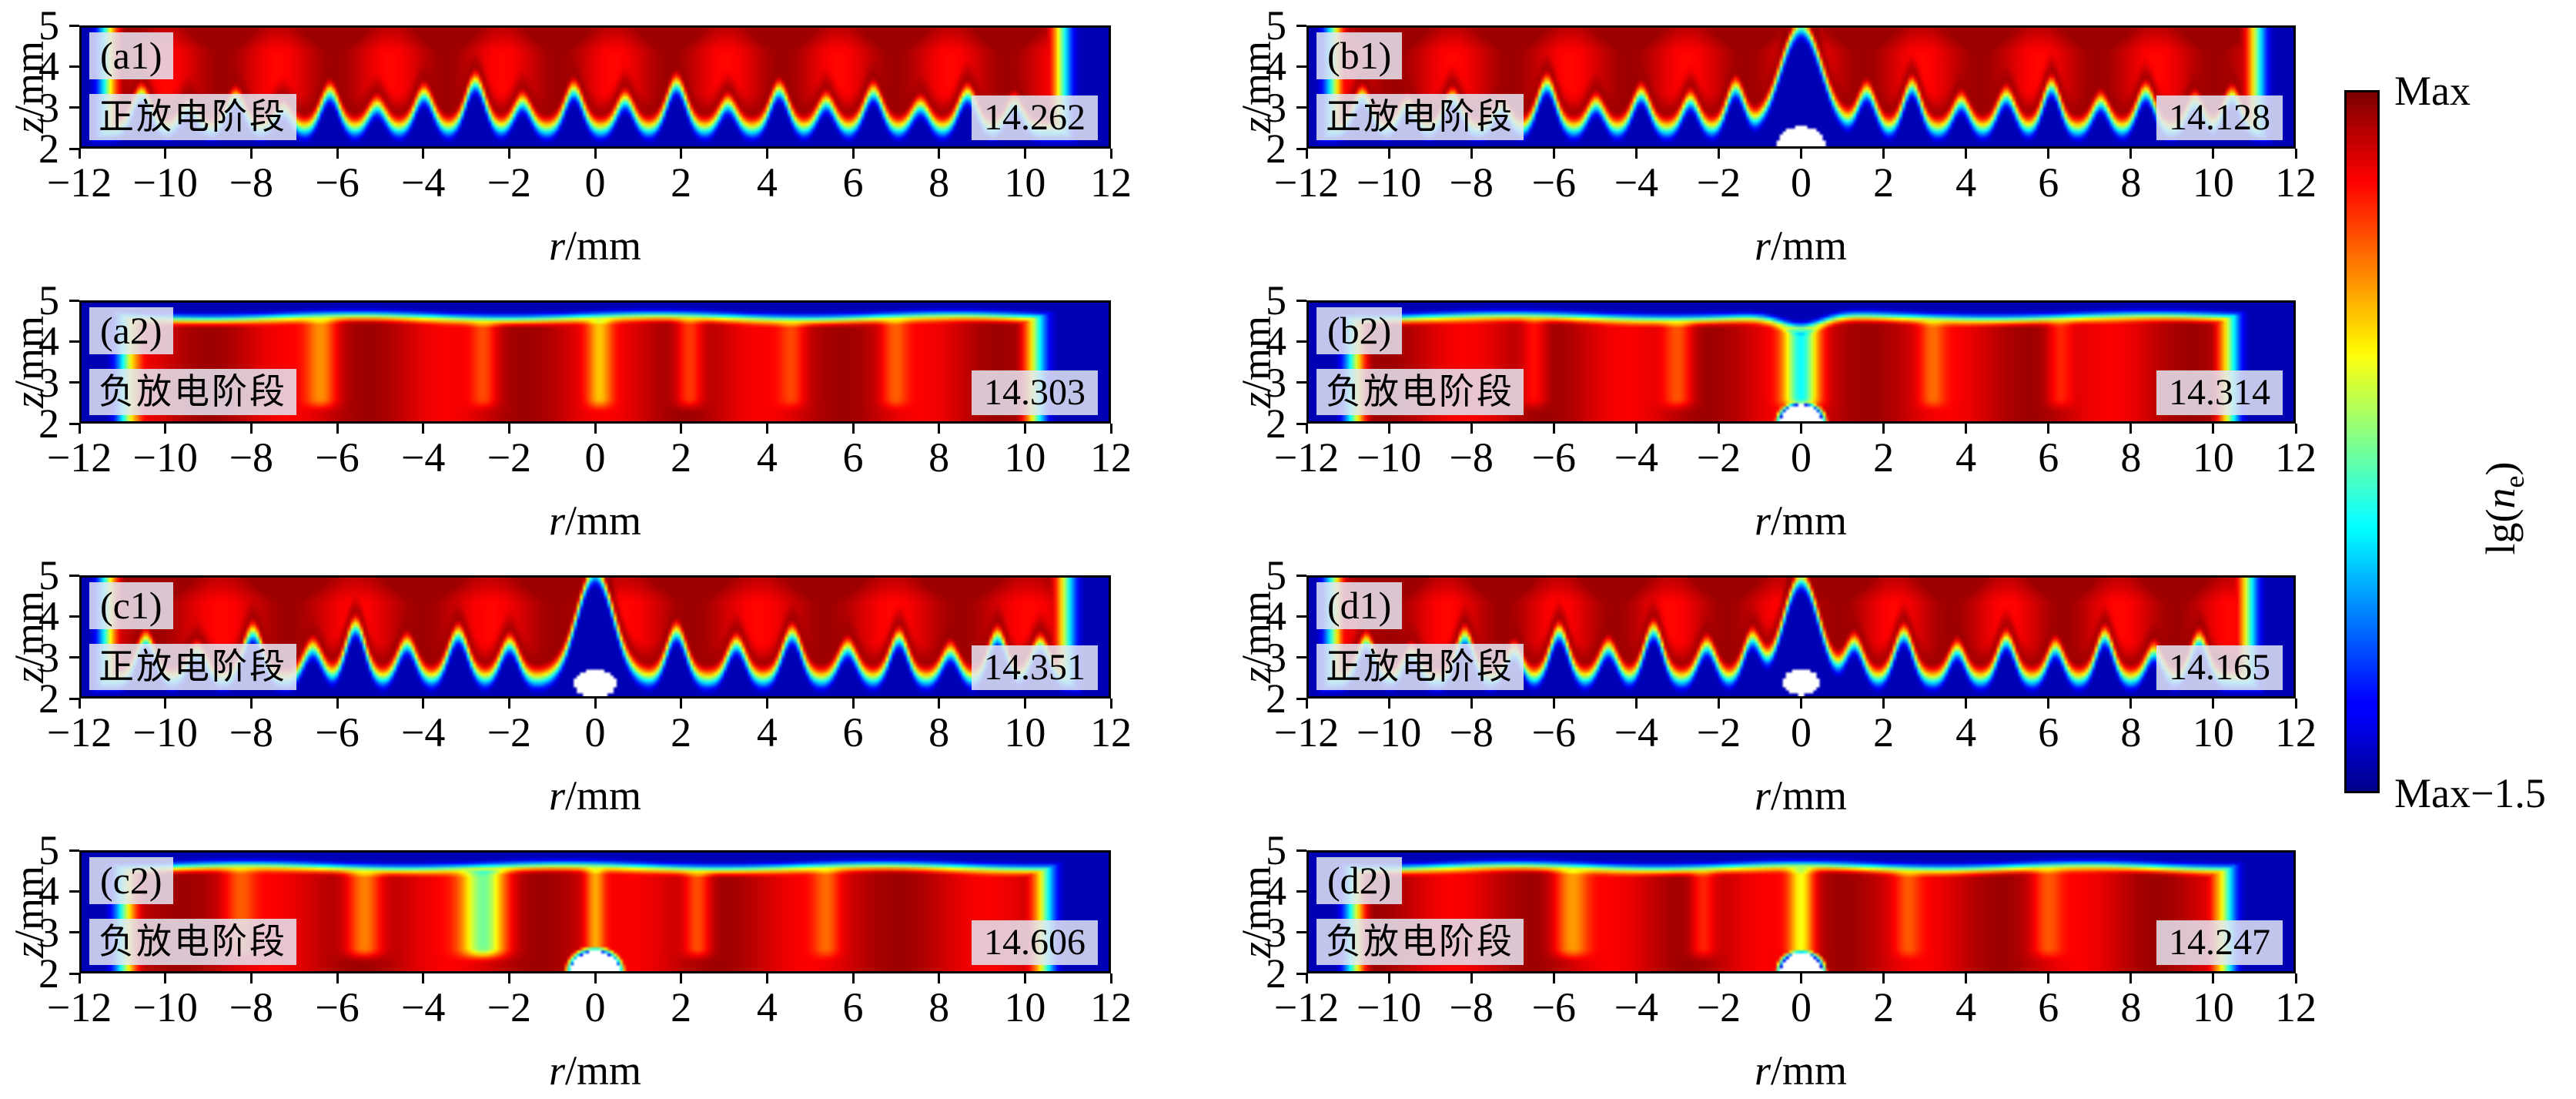  I want to click on panel-label: (a2), so click(131, 330).